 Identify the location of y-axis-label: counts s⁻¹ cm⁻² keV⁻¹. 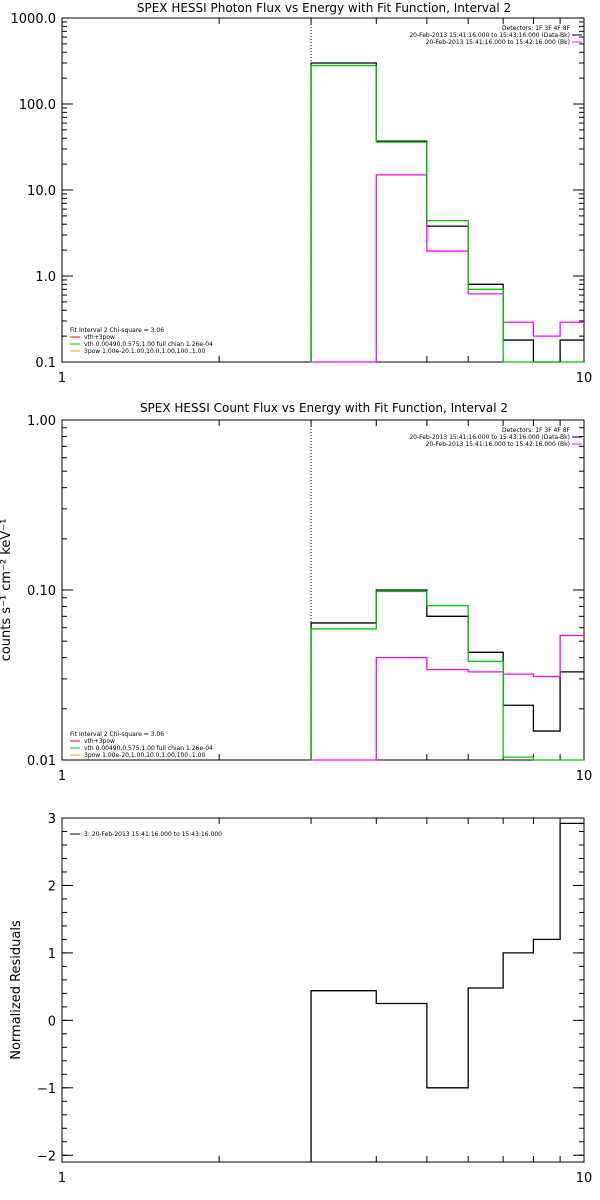
(7, 590).